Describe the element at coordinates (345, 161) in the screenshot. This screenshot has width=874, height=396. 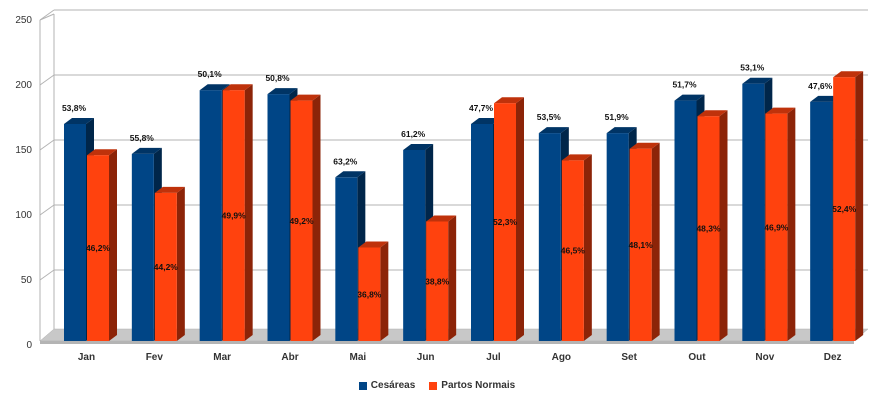
I see `data-label-cesareas: 63,2%` at that location.